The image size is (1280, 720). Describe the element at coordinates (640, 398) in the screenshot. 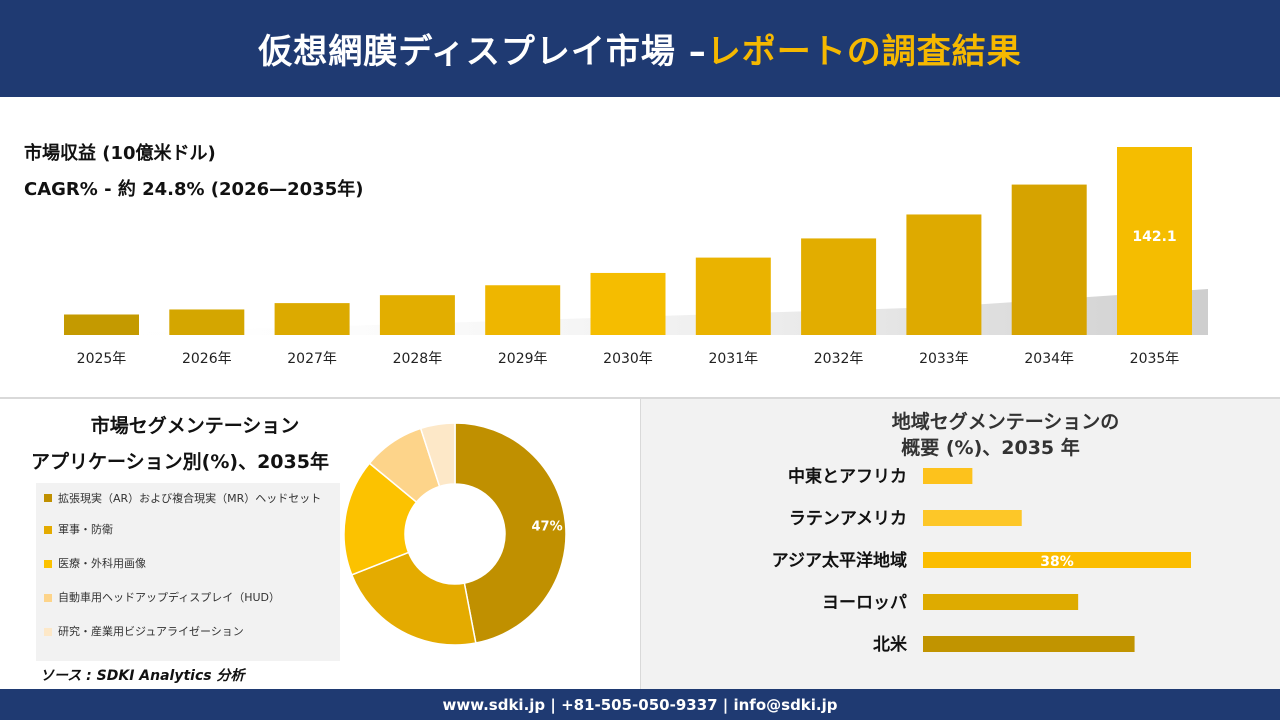

I see `section-divider` at that location.